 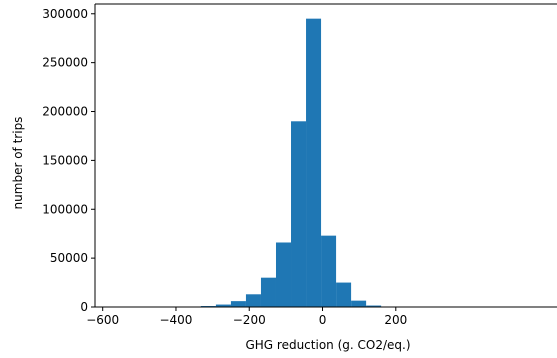 What do you see at coordinates (65, 160) in the screenshot?
I see `y-tick-label: 150000` at bounding box center [65, 160].